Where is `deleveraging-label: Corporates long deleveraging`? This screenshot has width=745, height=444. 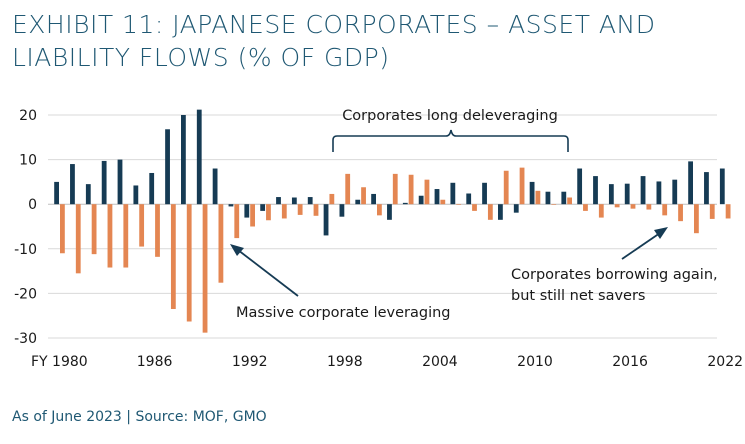
deleveraging-label: Corporates long deleveraging is located at coordinates (450, 116).